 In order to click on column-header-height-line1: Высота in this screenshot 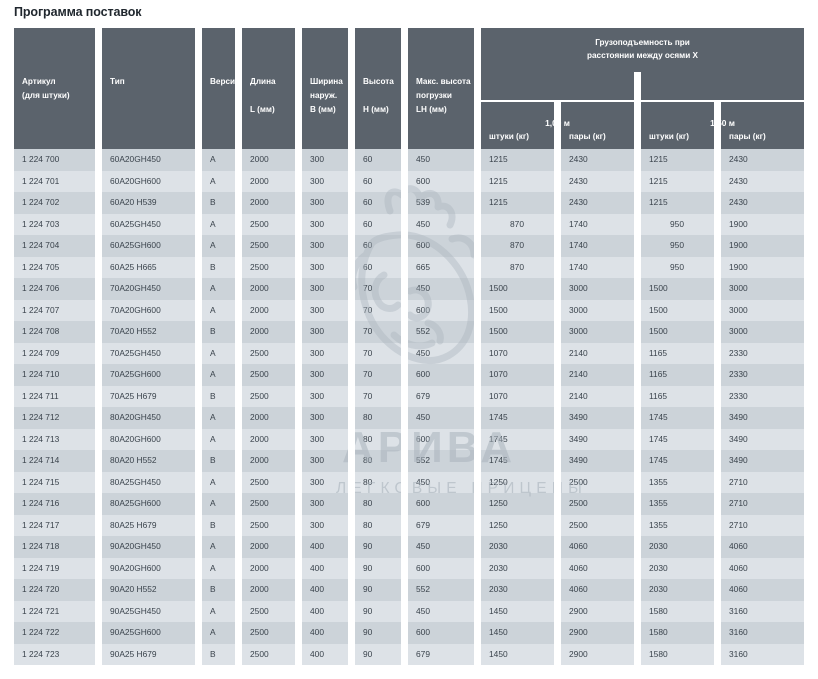, I will do `click(378, 81)`.